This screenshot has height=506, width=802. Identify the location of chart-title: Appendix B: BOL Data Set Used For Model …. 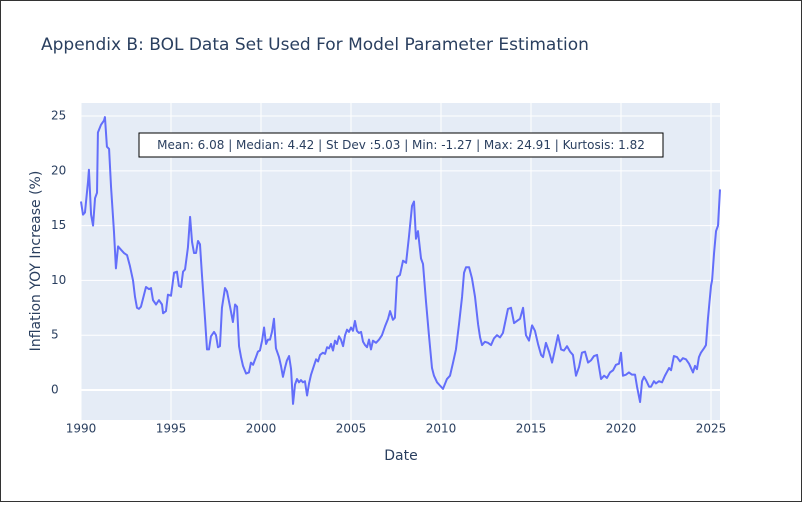
(315, 45).